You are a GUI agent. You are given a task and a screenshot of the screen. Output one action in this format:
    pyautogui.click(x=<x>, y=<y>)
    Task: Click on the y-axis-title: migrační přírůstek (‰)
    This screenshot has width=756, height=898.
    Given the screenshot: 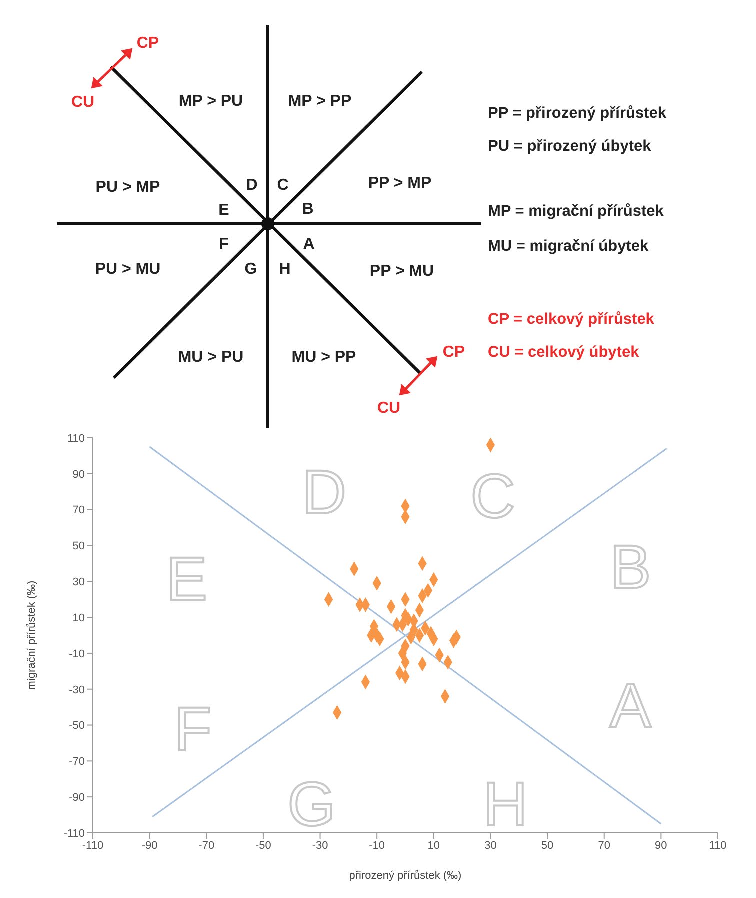 What is the action you would take?
    pyautogui.click(x=32, y=635)
    